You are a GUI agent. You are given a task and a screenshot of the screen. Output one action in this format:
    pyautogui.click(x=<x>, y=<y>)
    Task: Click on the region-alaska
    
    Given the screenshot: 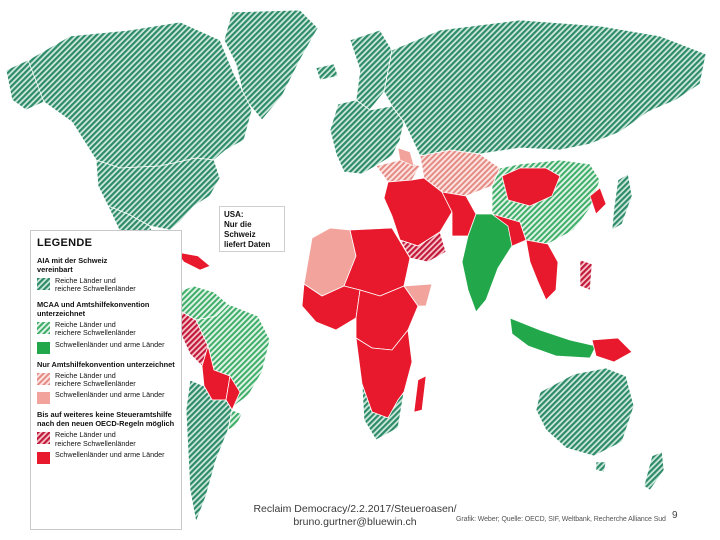 What is the action you would take?
    pyautogui.click(x=25, y=85)
    